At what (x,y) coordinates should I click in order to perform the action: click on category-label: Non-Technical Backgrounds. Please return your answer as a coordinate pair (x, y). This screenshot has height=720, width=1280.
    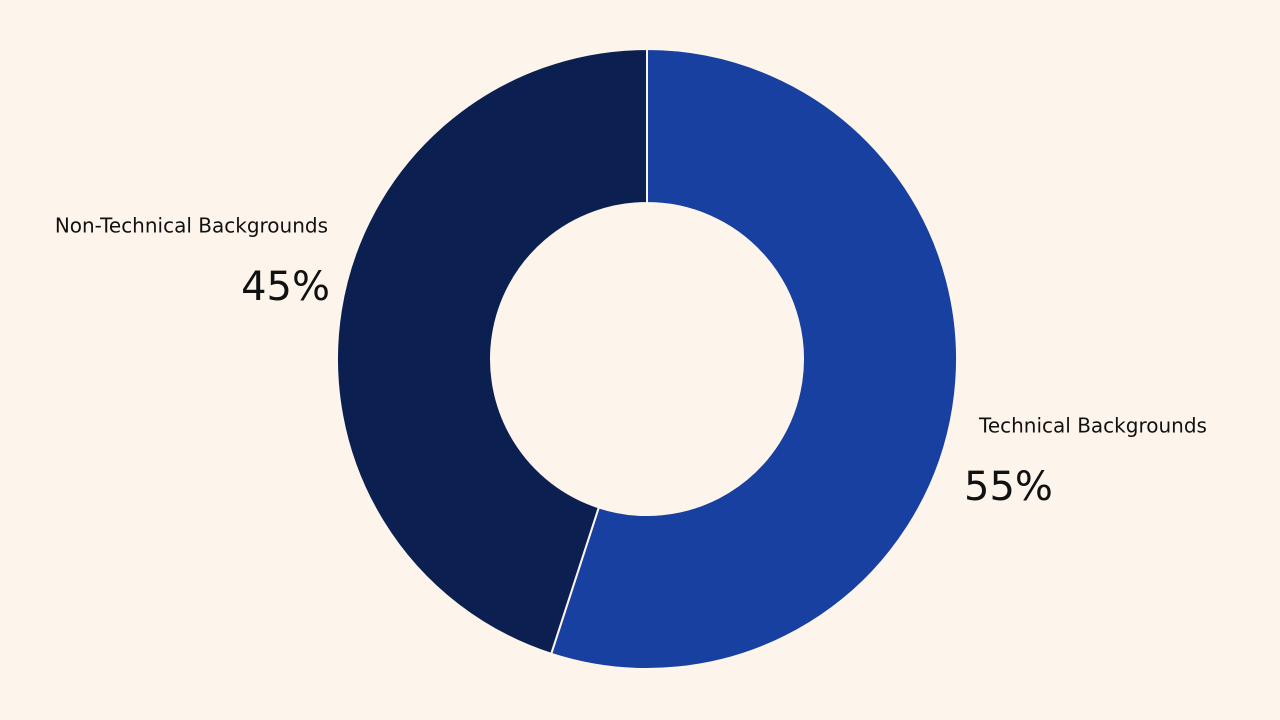
    Looking at the image, I should click on (191, 226).